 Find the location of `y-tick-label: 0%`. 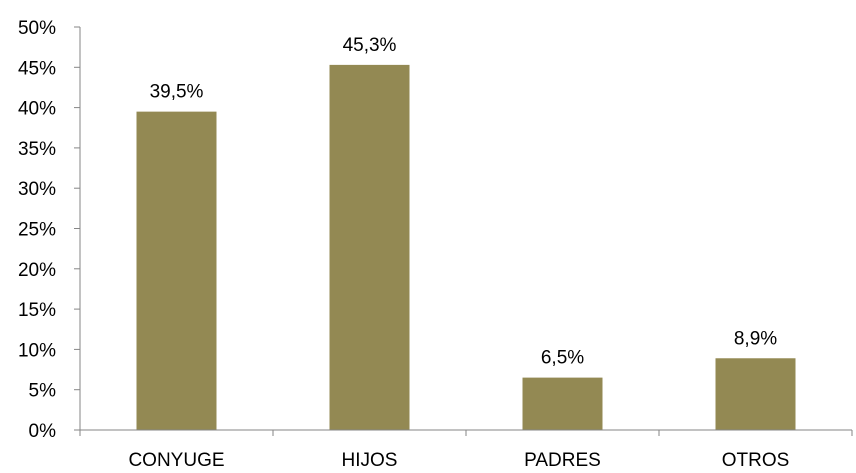

y-tick-label: 0% is located at coordinates (43, 431).